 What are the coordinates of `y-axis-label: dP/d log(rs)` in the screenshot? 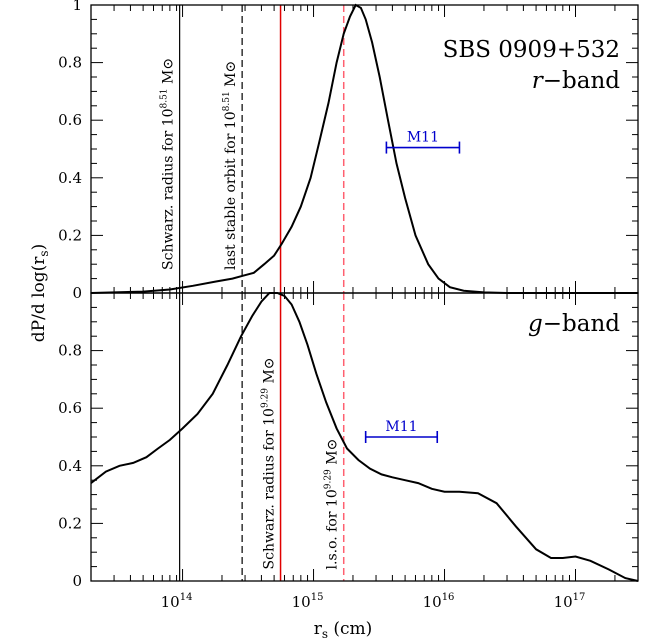 It's located at (40, 293).